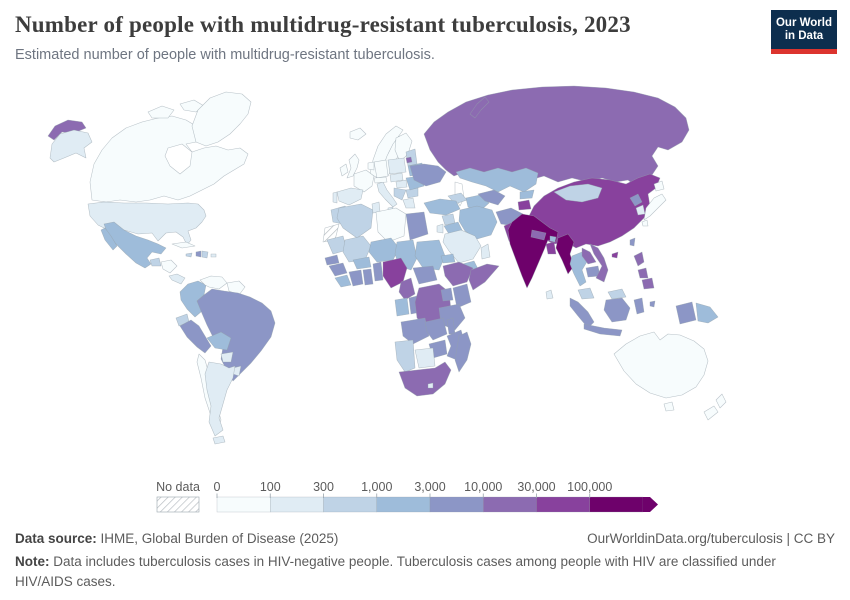 This screenshot has height=600, width=850. Describe the element at coordinates (707, 313) in the screenshot. I see `country-papua-new-guinea` at that location.